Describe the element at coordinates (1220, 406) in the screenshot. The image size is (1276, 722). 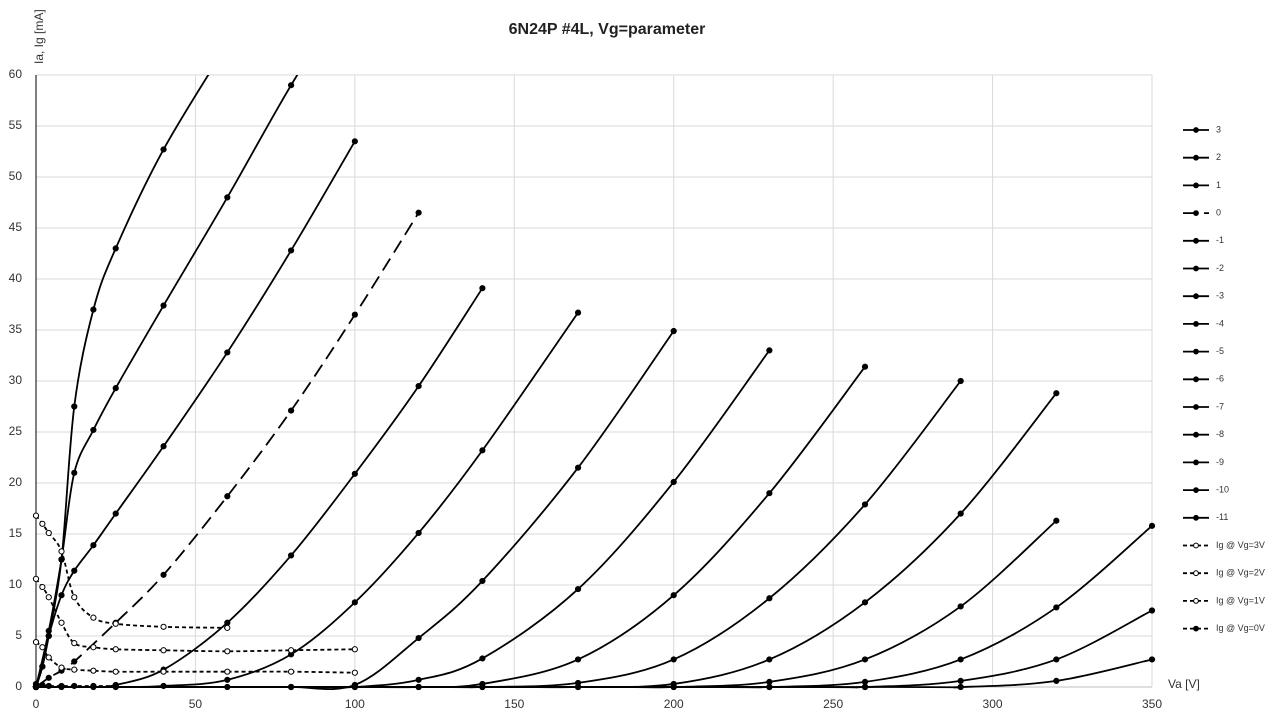
I see `legend-label: -7` at that location.